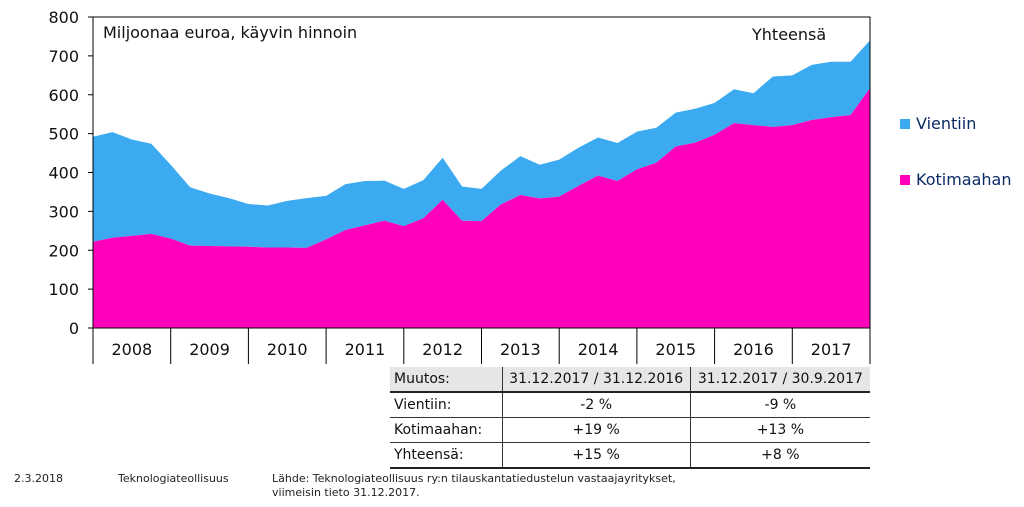 This screenshot has height=507, width=1024. Describe the element at coordinates (365, 349) in the screenshot. I see `x-tick-label: 2011` at that location.